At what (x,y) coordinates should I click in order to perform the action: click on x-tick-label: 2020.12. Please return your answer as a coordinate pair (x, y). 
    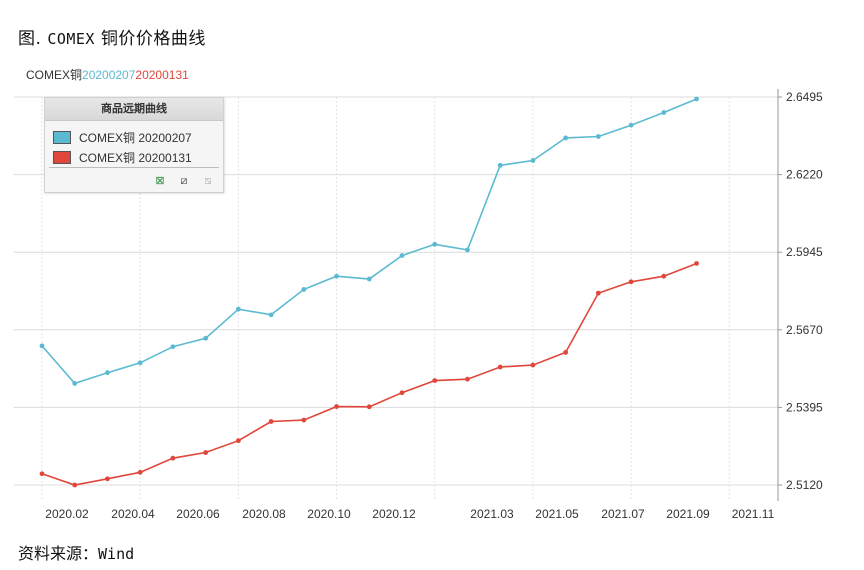
    Looking at the image, I should click on (394, 513).